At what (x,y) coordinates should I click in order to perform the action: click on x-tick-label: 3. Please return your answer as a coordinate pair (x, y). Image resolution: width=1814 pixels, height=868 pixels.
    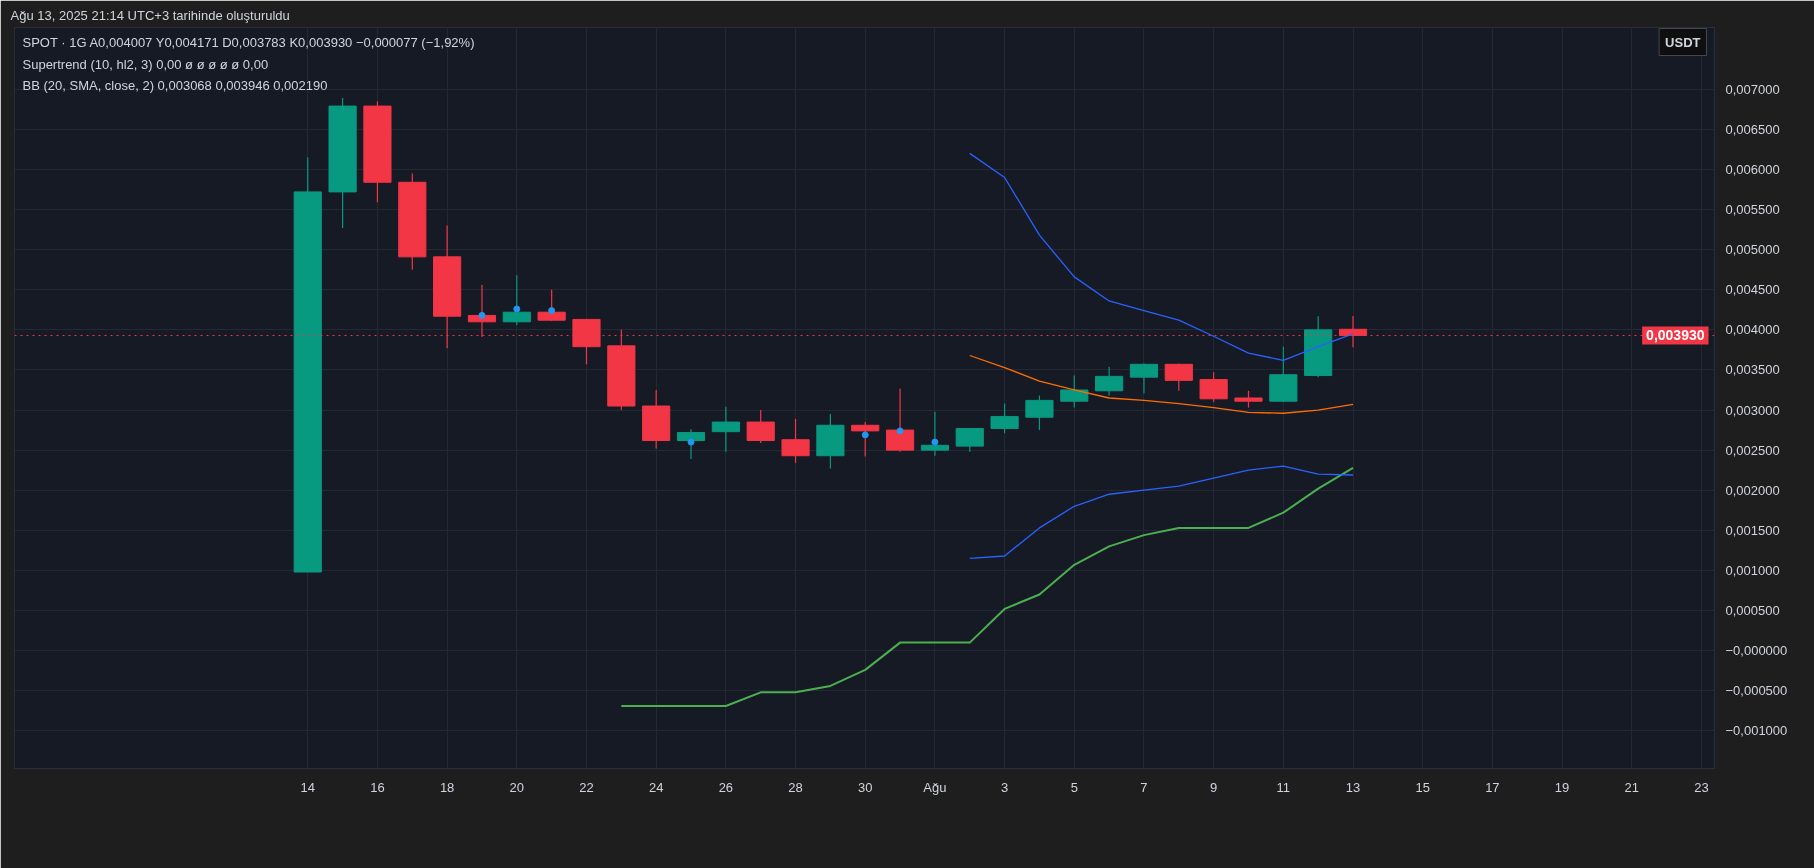
    Looking at the image, I should click on (1004, 787).